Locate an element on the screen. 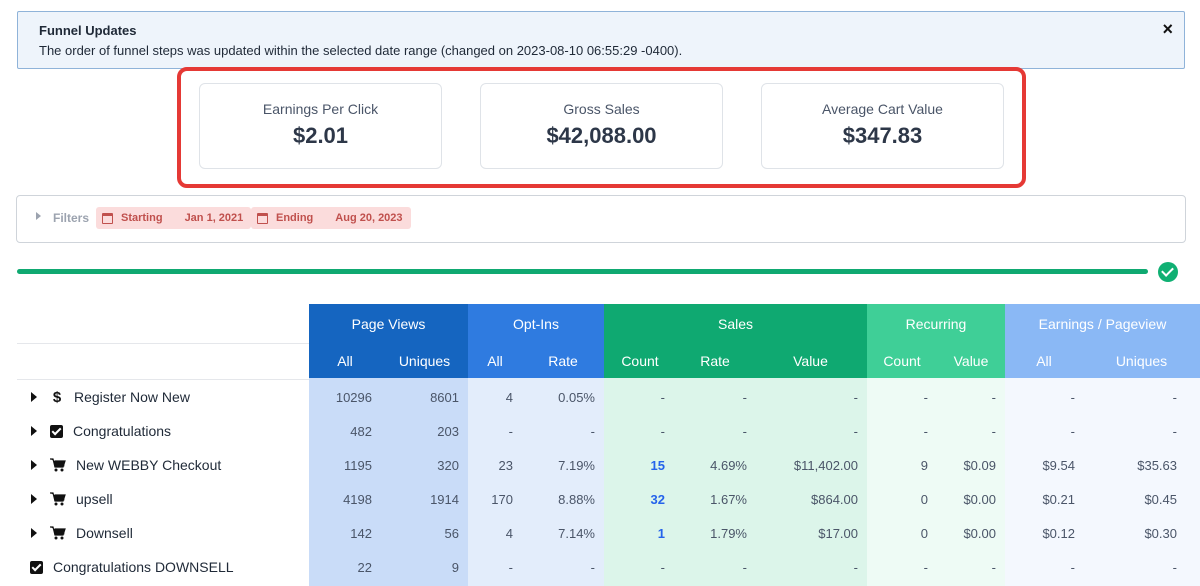  table-row-name: Downsell is located at coordinates (163, 533).